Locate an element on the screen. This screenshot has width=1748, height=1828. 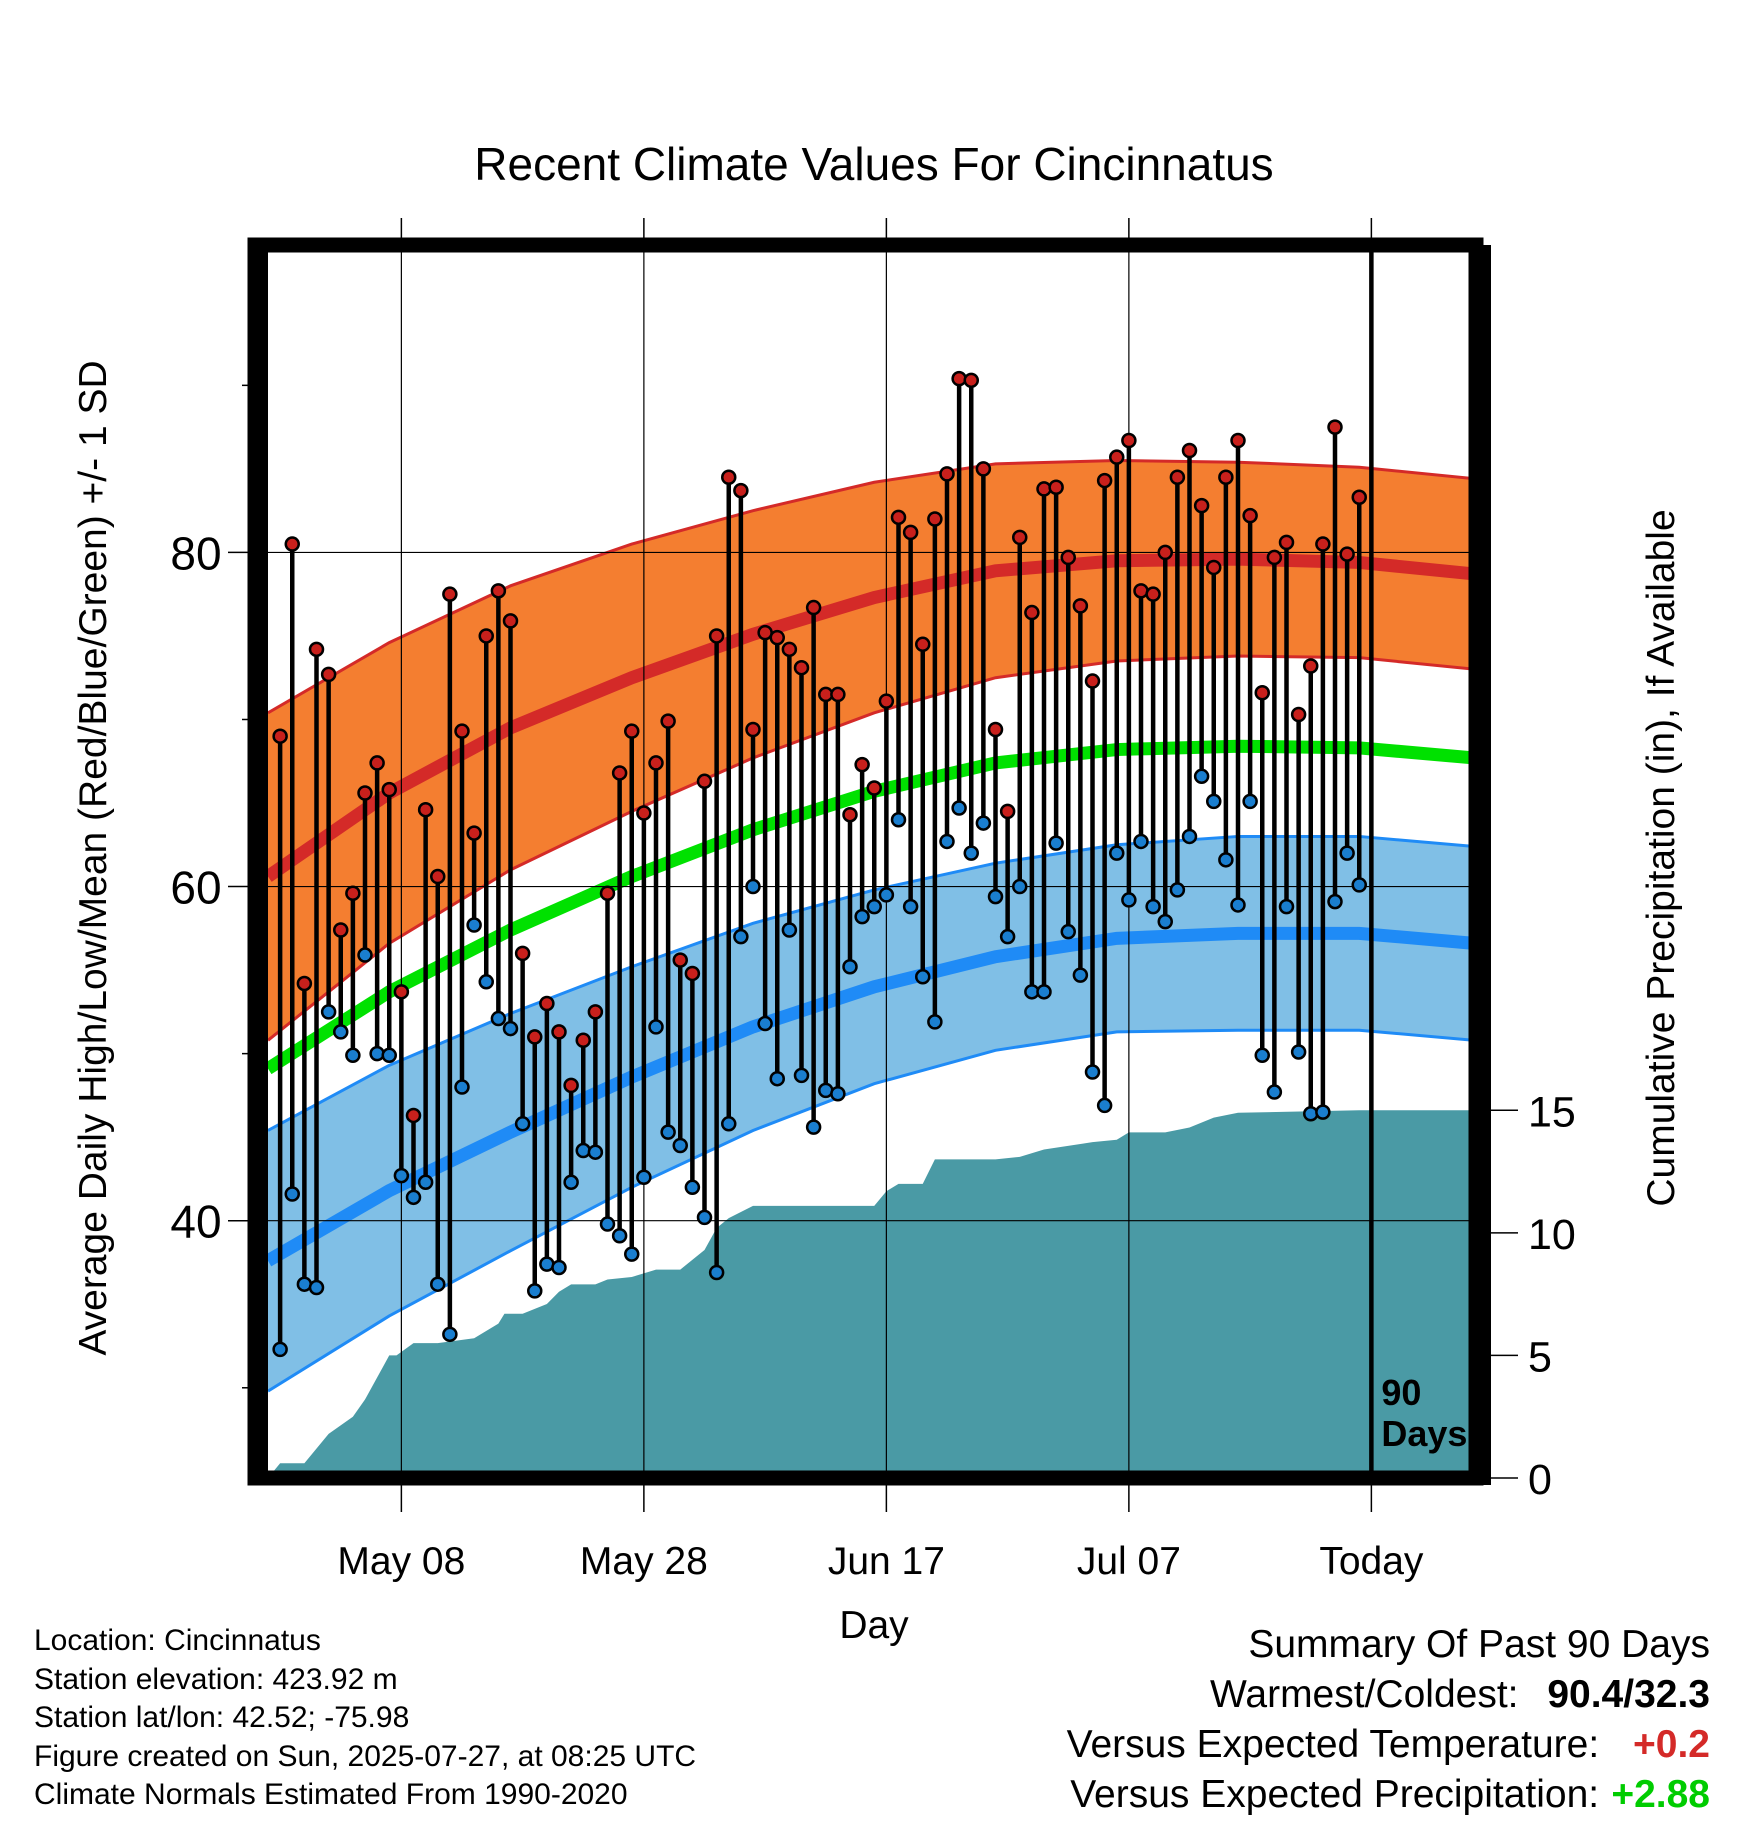
warm-cold-label: Warmest/Coldest: is located at coordinates (1364, 1694).